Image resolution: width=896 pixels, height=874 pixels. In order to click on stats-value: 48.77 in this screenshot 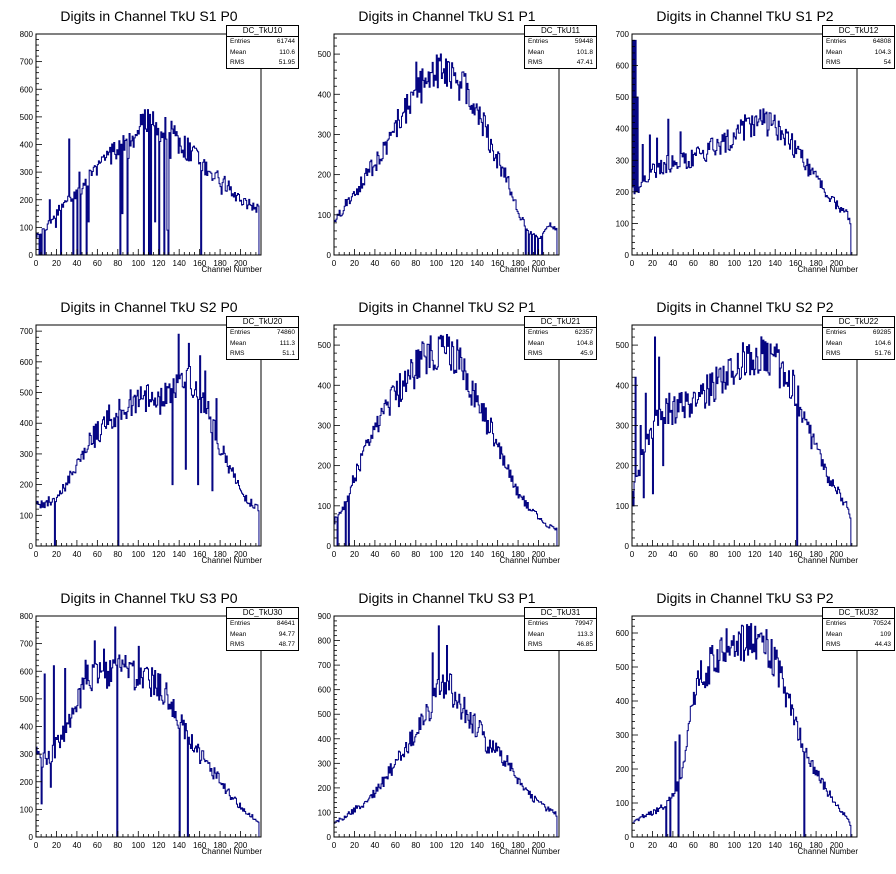, I will do `click(286, 644)`.